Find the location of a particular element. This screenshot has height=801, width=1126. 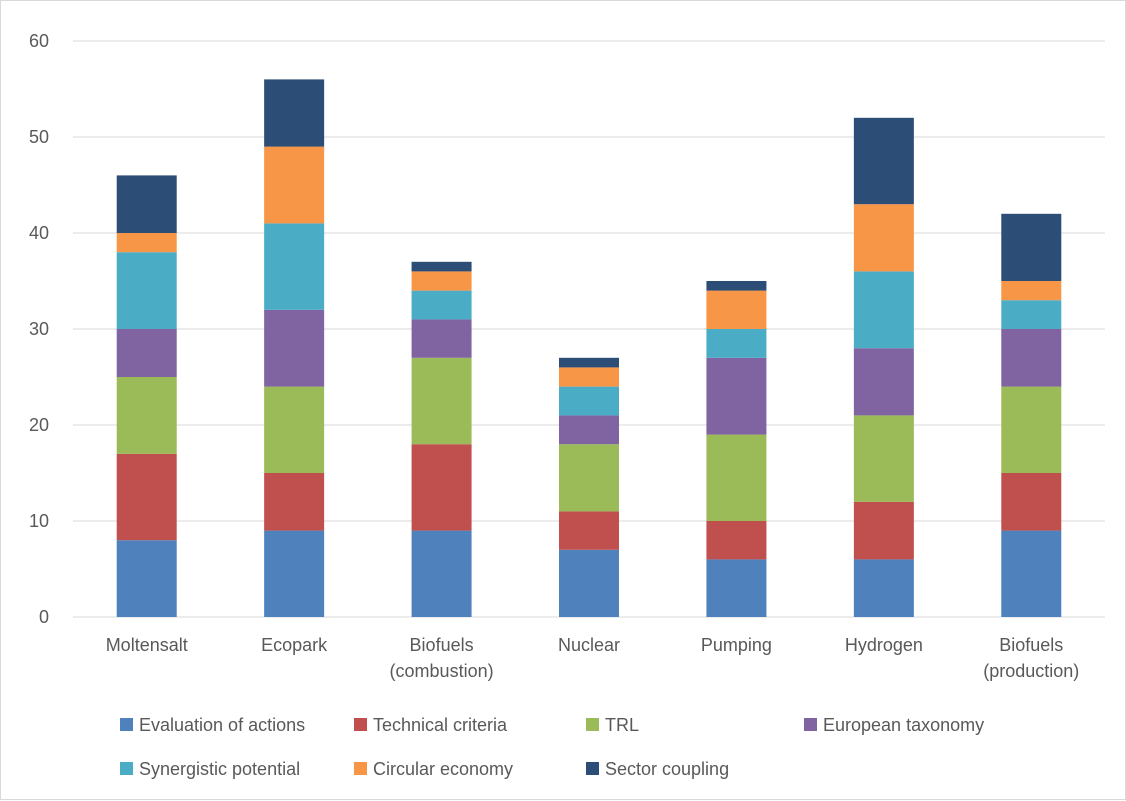

y-tick-label: 10 is located at coordinates (39, 521).